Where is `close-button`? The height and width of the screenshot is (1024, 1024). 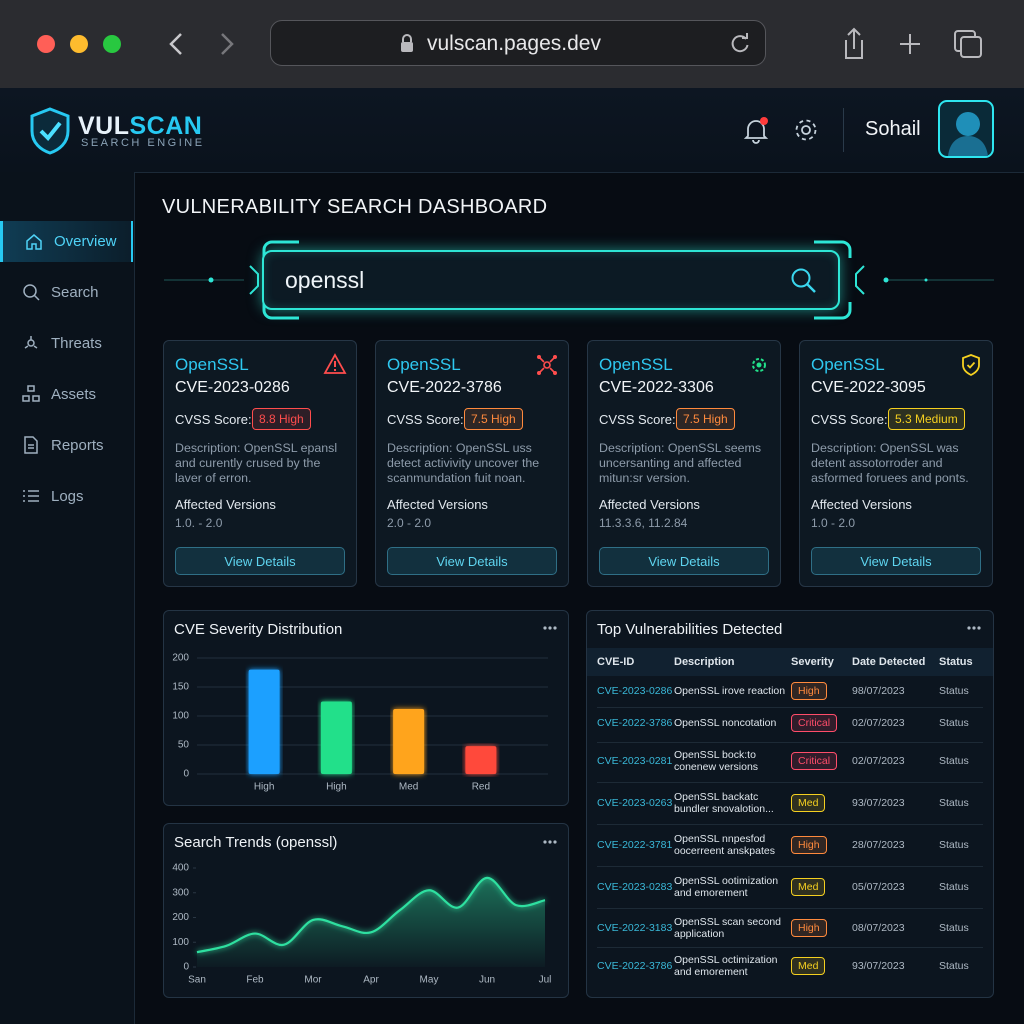
close-button is located at coordinates (46, 44).